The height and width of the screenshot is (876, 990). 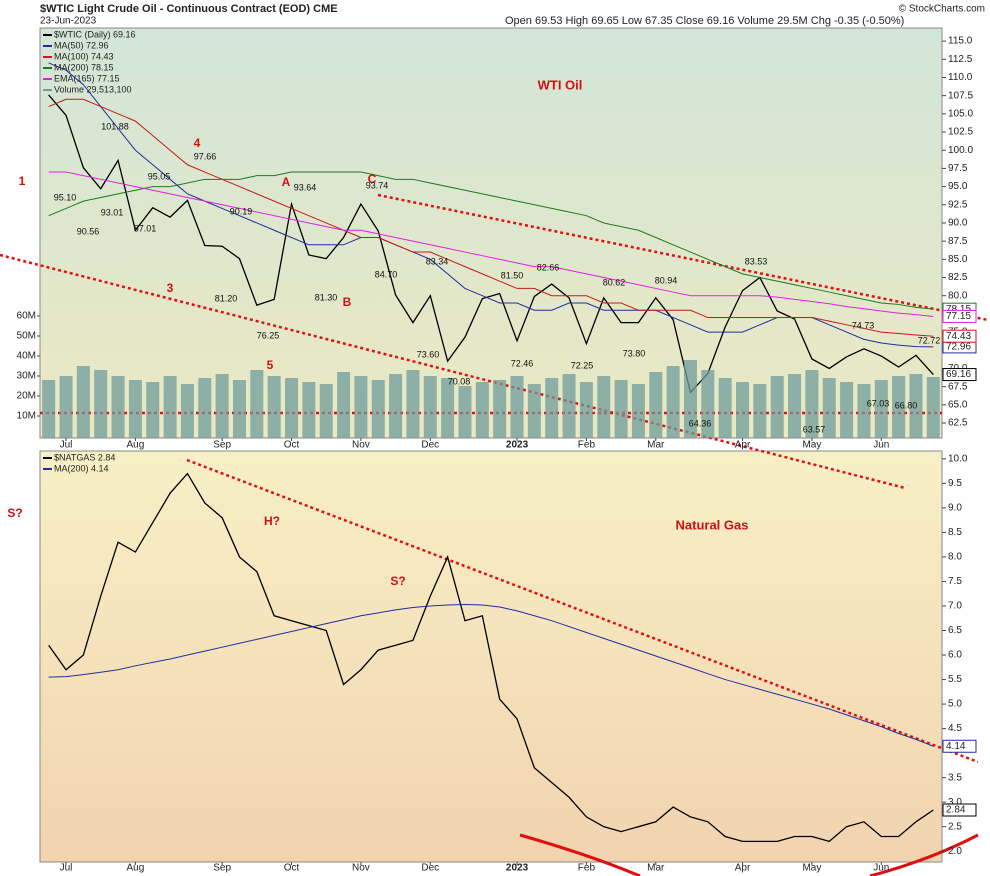 I want to click on annotation: 76.25, so click(x=268, y=335).